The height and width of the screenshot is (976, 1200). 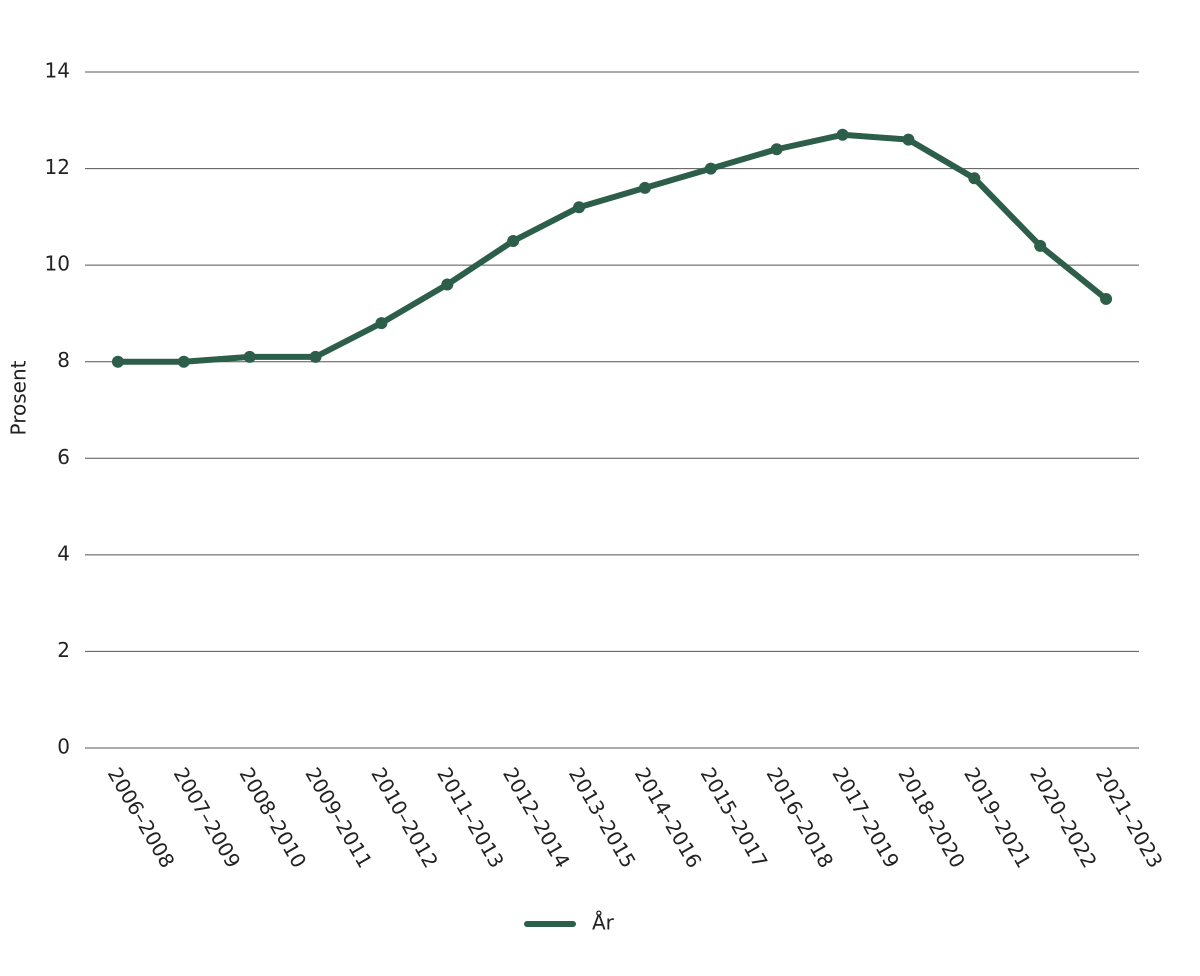 What do you see at coordinates (338, 817) in the screenshot?
I see `x-tick-label: 2009–2011` at bounding box center [338, 817].